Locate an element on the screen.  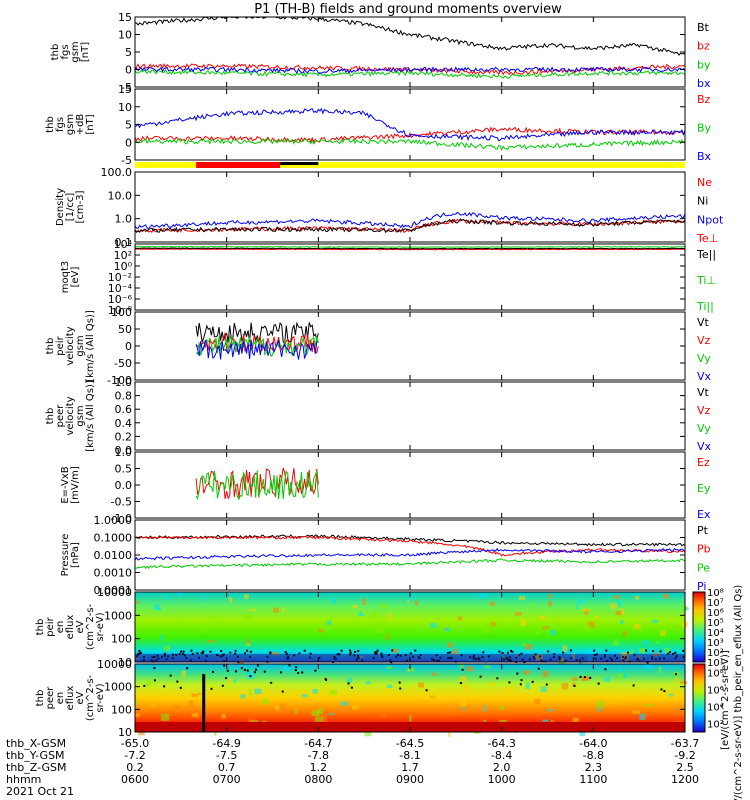
y-tick-label: 10000 is located at coordinates (114, 664).